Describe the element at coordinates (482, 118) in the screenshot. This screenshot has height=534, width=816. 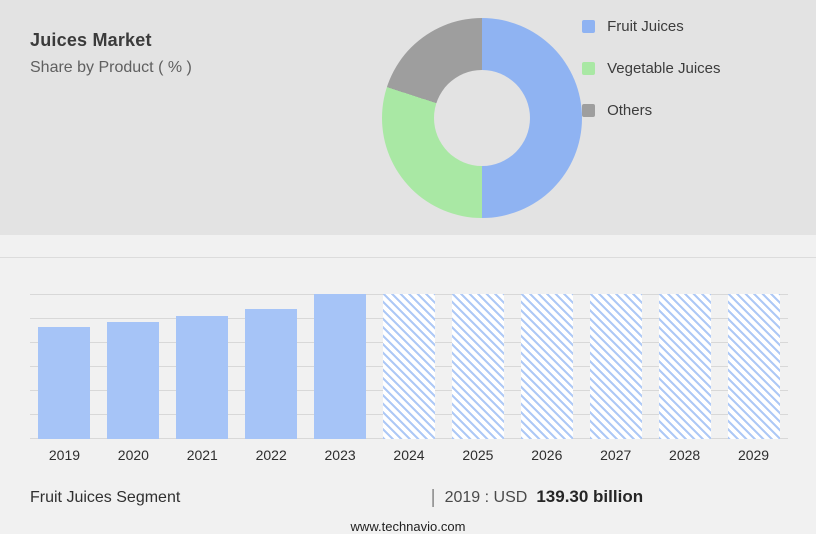
I see `donut-chart` at that location.